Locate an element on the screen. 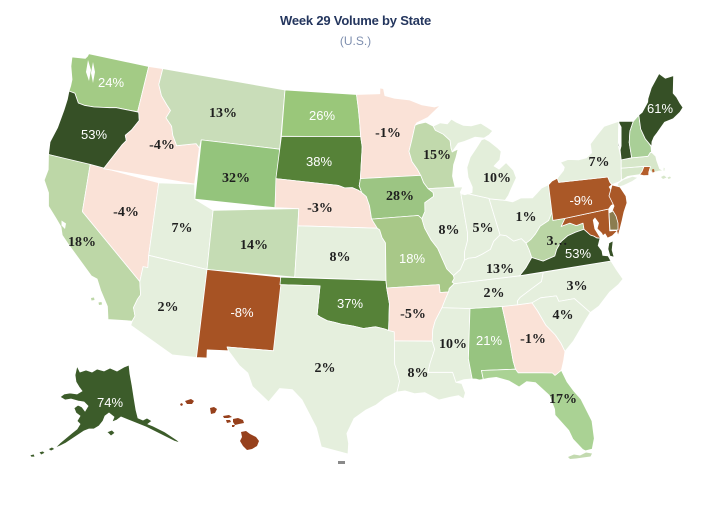 This screenshot has height=505, width=711. svg-text: 17% is located at coordinates (563, 399).